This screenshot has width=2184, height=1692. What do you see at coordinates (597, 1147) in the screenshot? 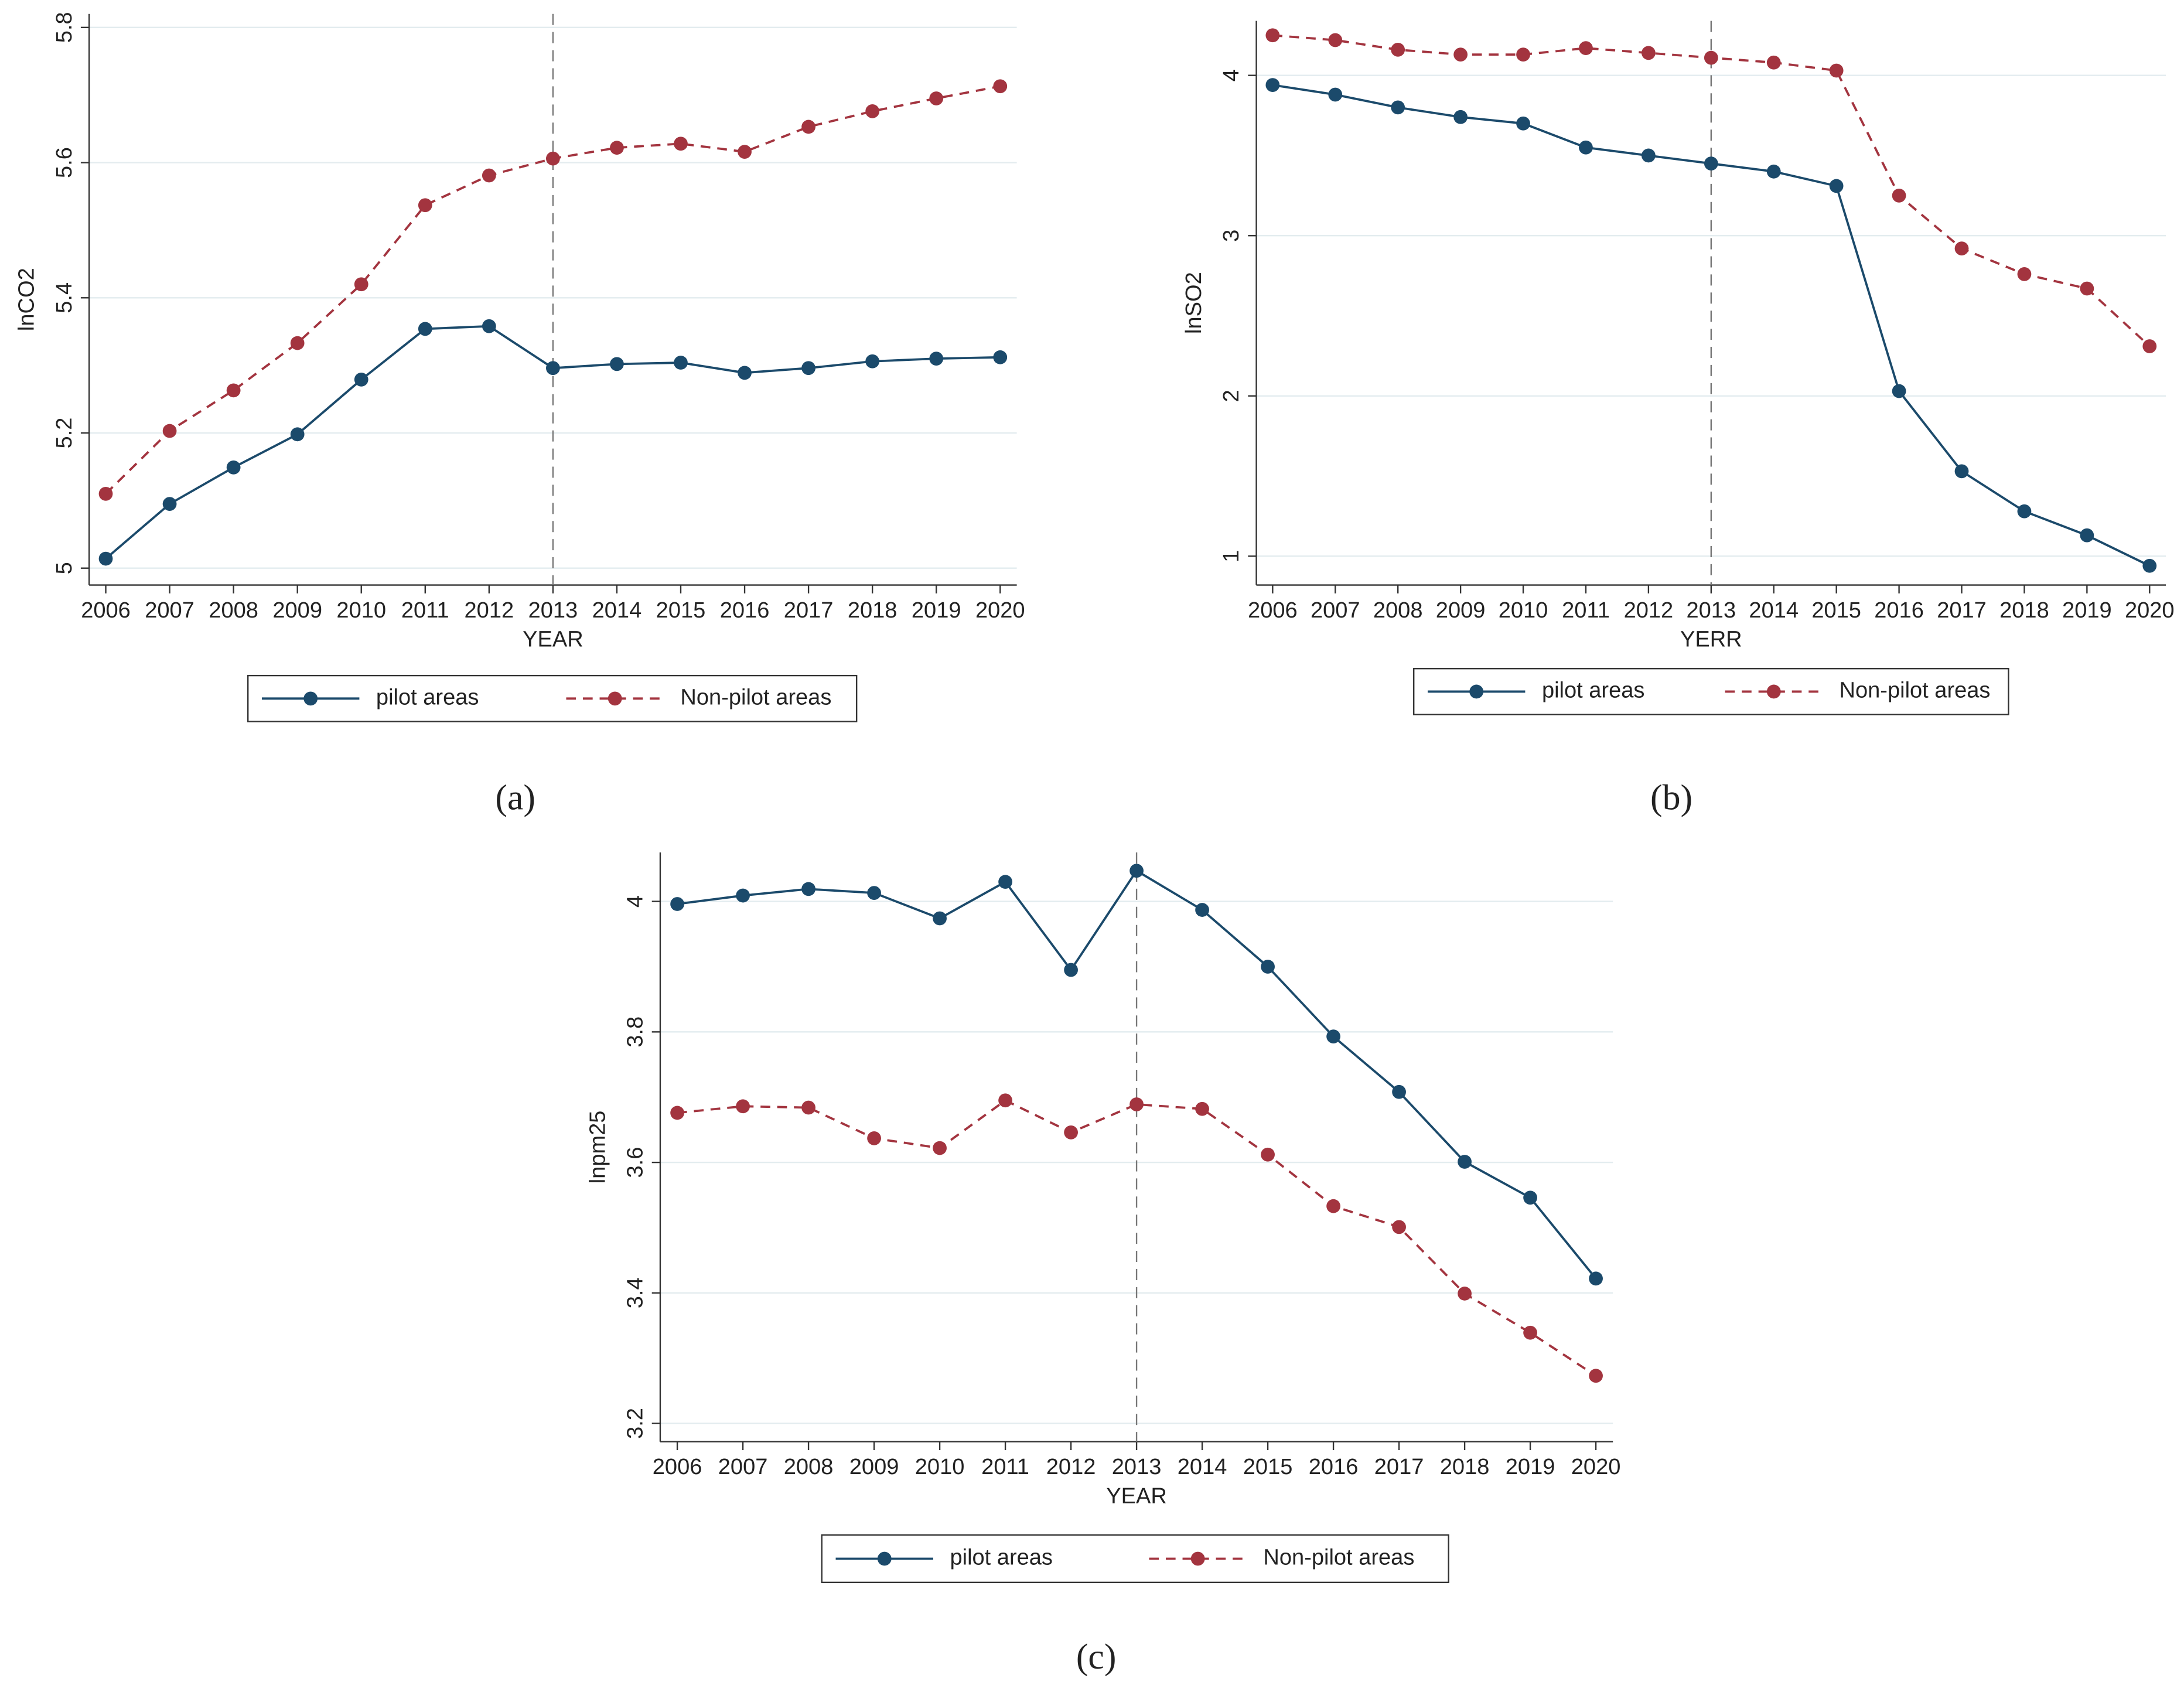
I see `y-axis-label: lnpm25` at bounding box center [597, 1147].